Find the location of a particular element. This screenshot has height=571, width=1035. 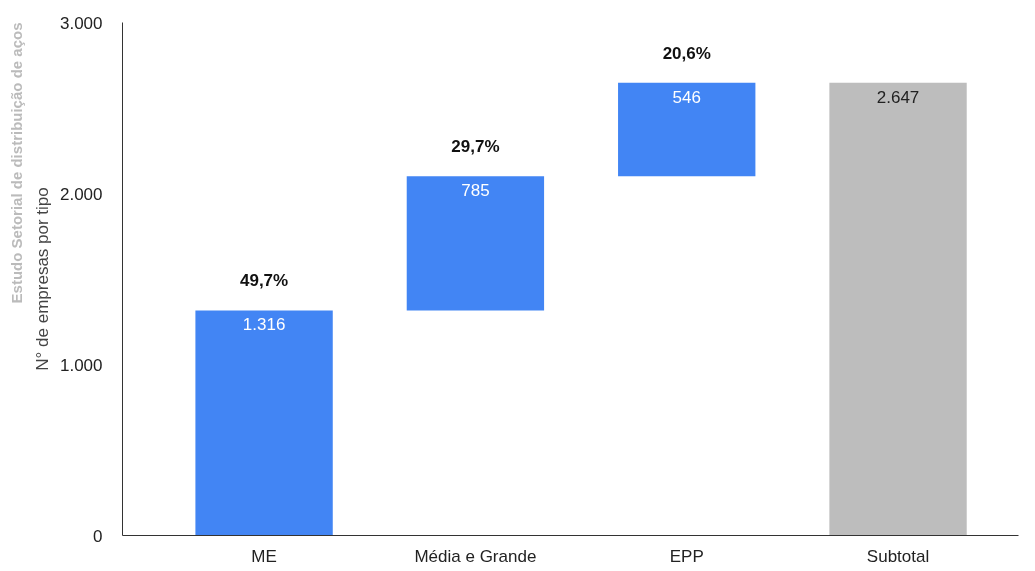

x-tick-label: Subtotal is located at coordinates (898, 556).